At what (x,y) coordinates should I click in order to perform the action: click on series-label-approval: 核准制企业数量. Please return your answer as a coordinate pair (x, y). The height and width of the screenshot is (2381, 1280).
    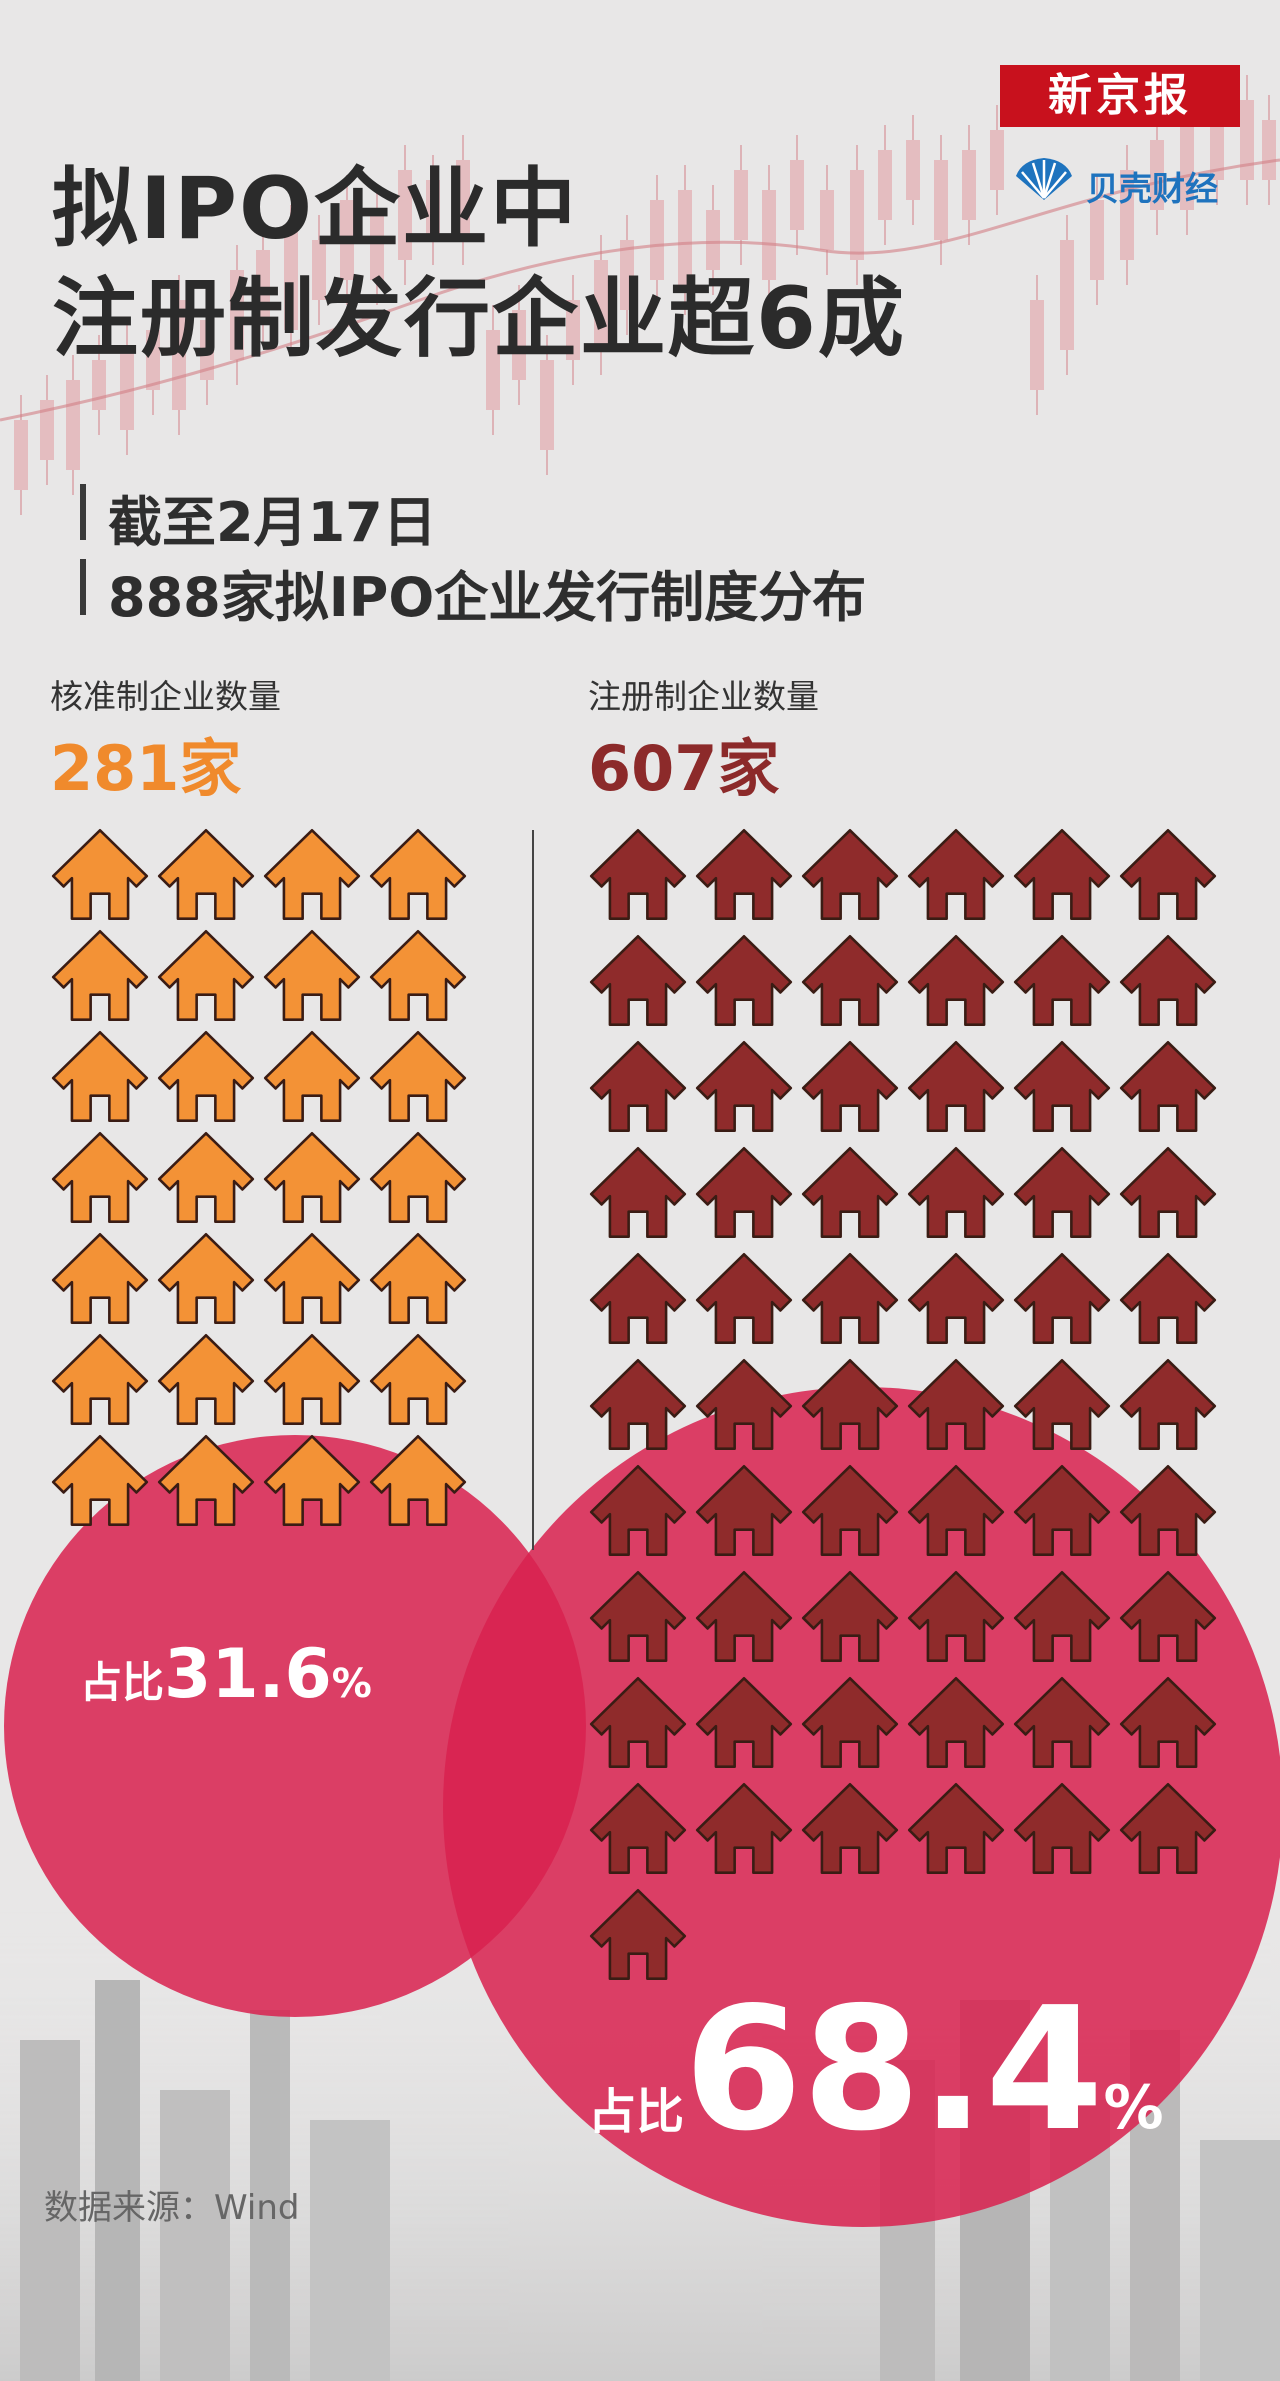
    Looking at the image, I should click on (165, 696).